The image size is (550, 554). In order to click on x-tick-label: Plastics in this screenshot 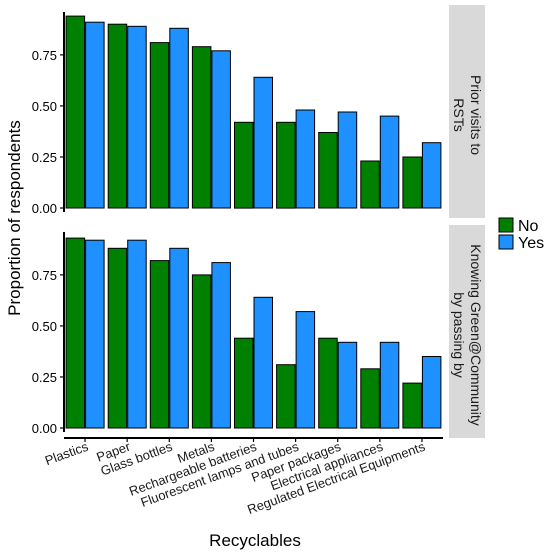, I will do `click(67, 454)`.